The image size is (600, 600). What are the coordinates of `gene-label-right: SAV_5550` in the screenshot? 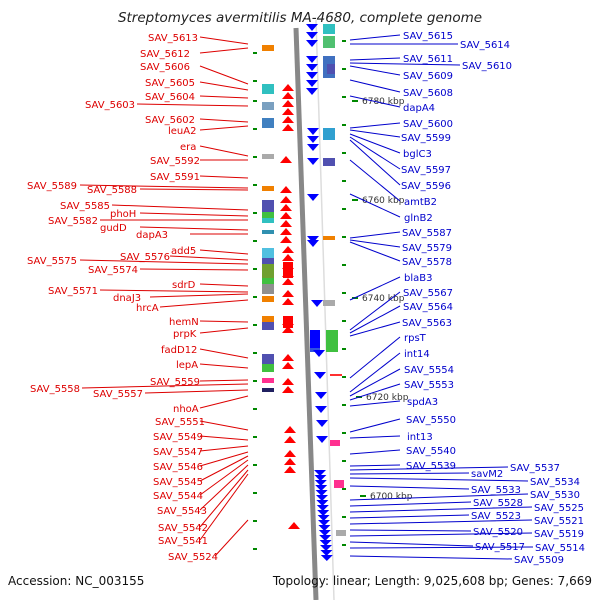 It's located at (431, 420).